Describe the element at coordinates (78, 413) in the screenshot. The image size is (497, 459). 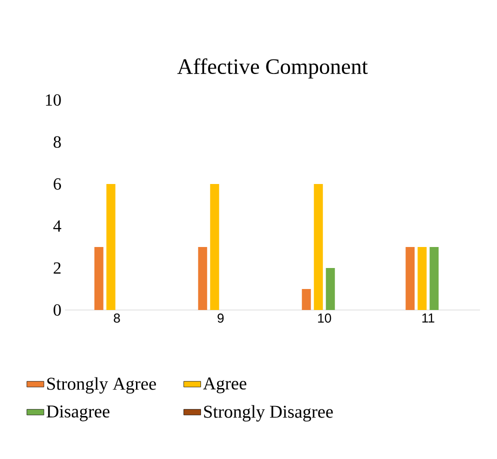
I see `legend-label: Disagree` at that location.